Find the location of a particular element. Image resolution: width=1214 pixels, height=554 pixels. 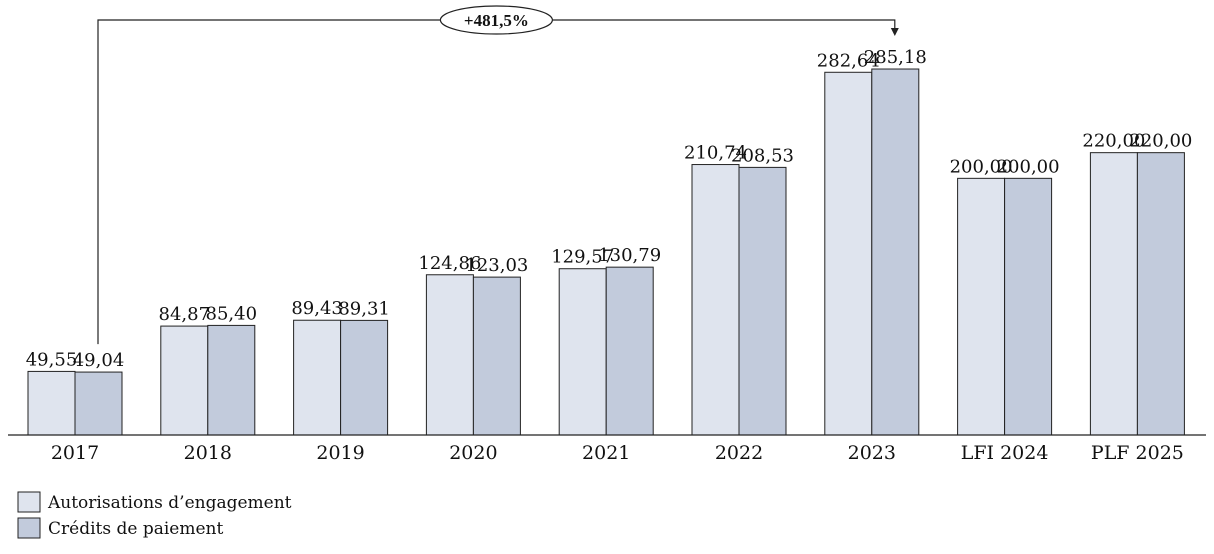

x-tick-label-2022: 2022 is located at coordinates (739, 453).